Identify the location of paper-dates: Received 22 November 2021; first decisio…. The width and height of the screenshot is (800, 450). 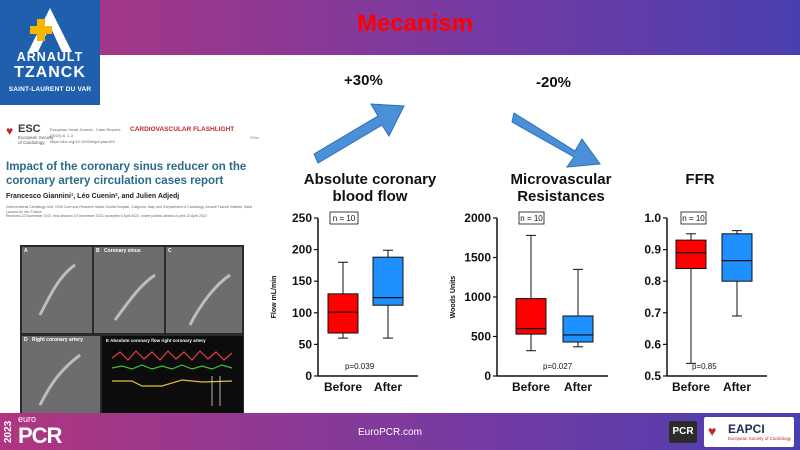
(106, 216).